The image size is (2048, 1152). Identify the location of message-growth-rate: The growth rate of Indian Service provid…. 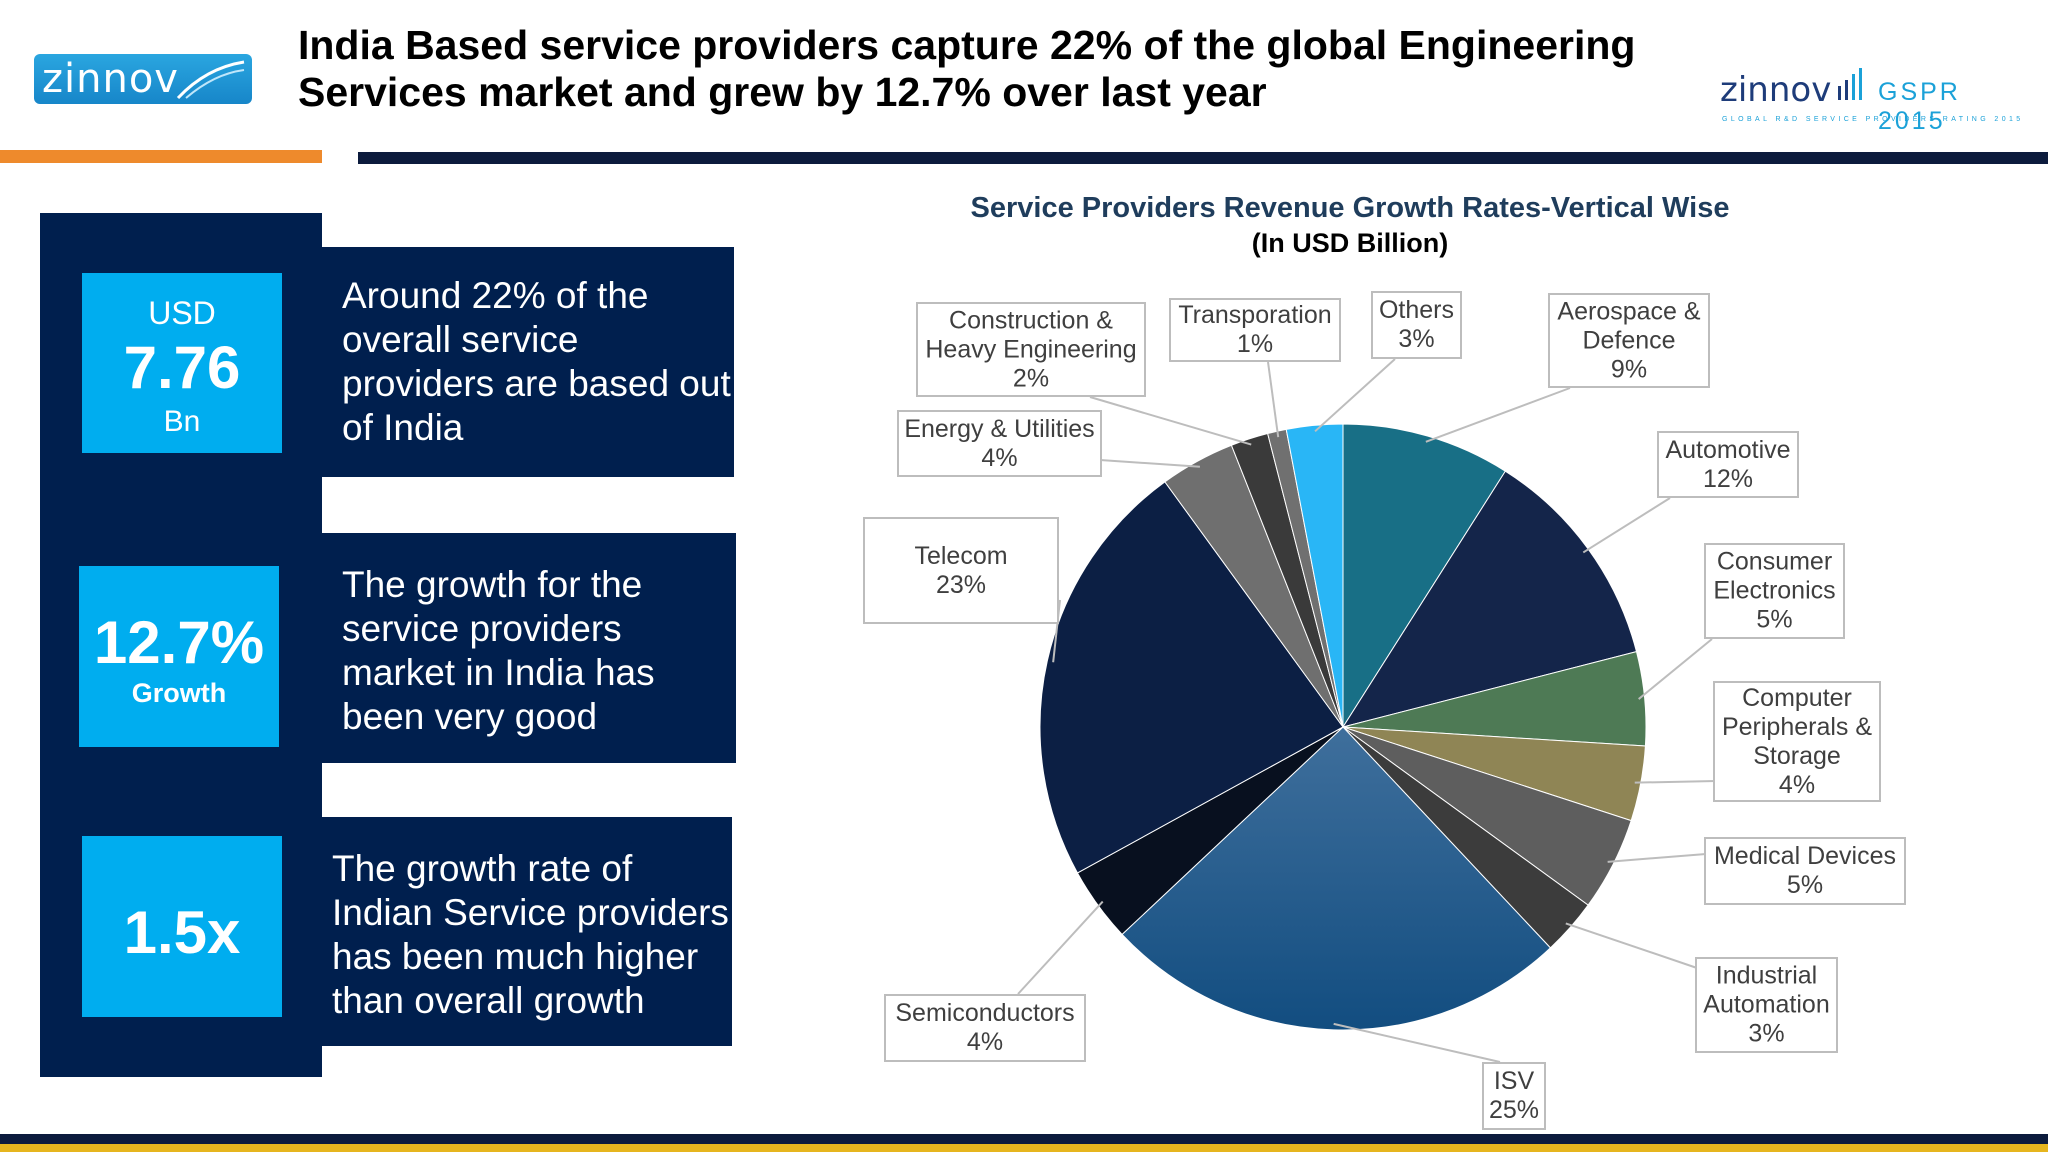
(526, 931).